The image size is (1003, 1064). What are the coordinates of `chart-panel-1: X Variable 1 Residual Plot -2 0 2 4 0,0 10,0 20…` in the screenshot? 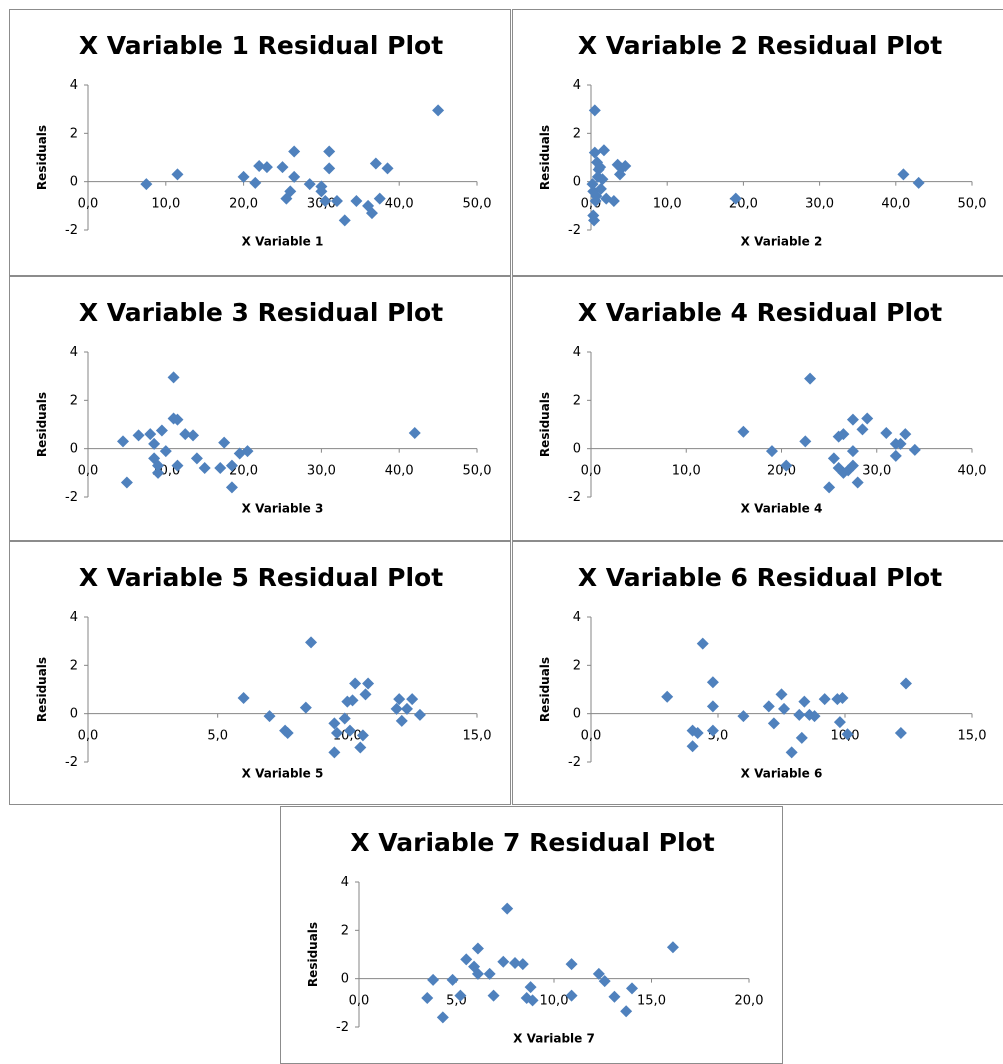 It's located at (260, 142).